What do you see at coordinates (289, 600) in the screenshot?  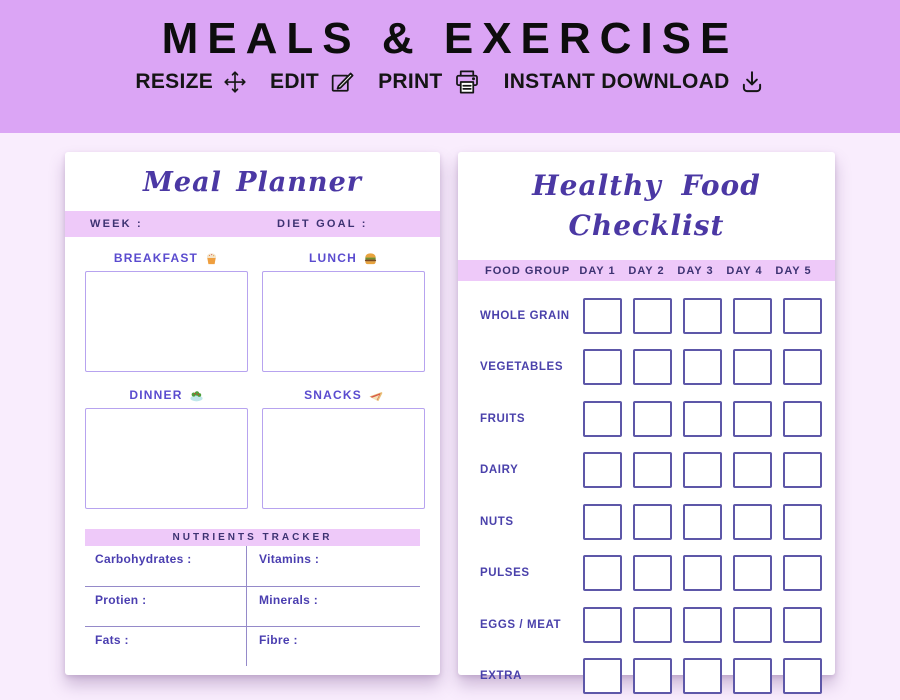 I see `nutrient-label: Minerals :` at bounding box center [289, 600].